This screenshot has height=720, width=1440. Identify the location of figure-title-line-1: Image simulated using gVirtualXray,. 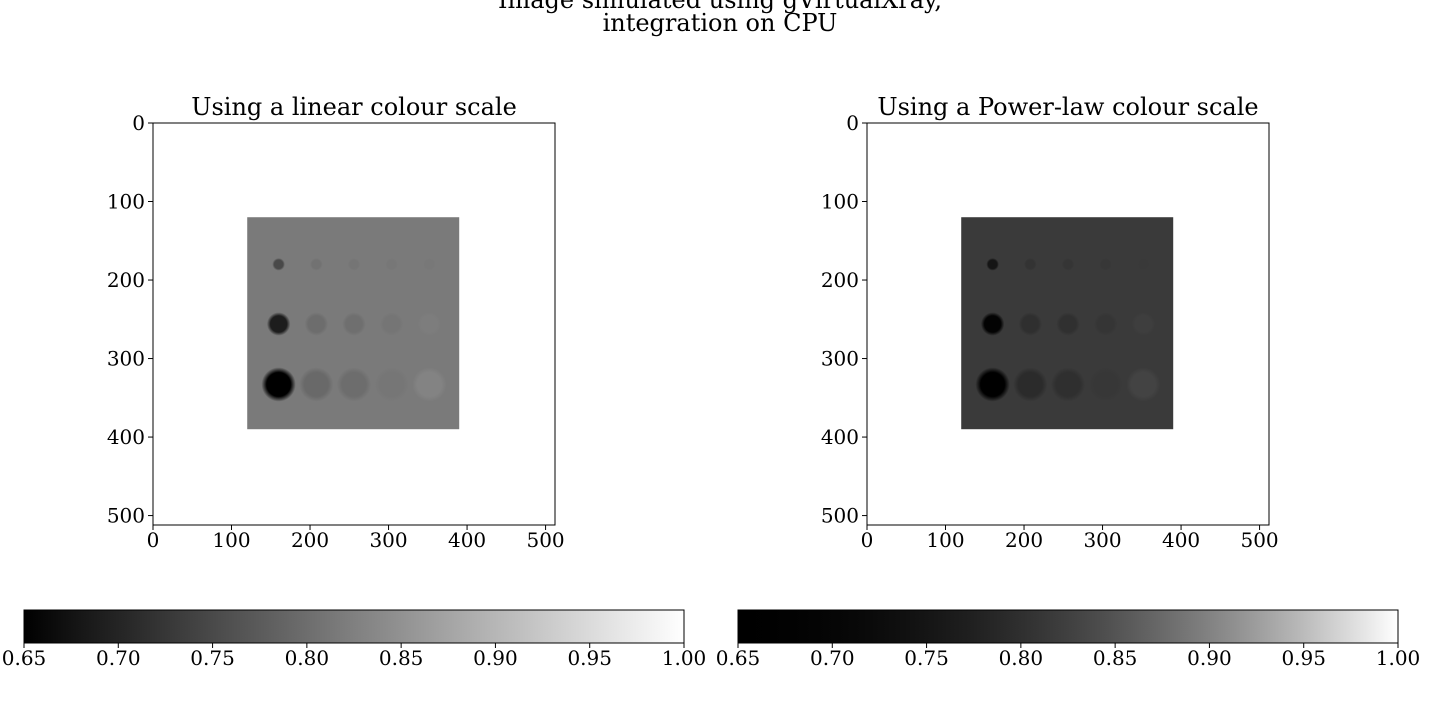
(720, 7).